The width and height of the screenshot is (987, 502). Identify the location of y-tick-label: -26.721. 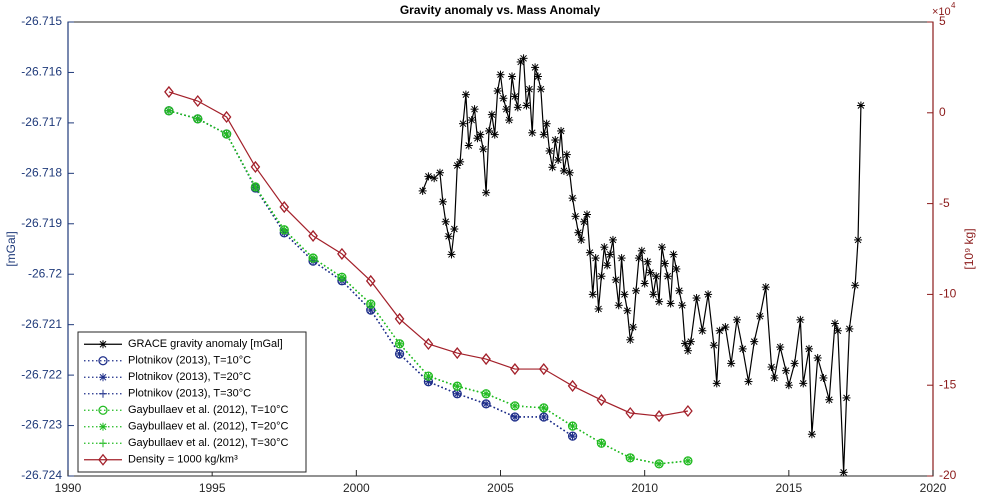
(41, 324).